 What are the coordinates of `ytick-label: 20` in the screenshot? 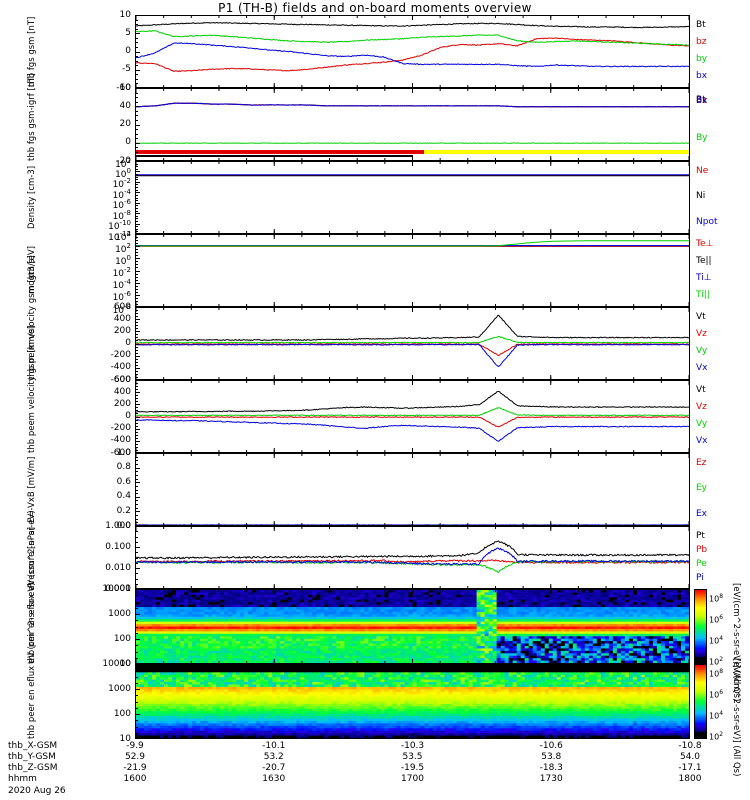 It's located at (125, 124).